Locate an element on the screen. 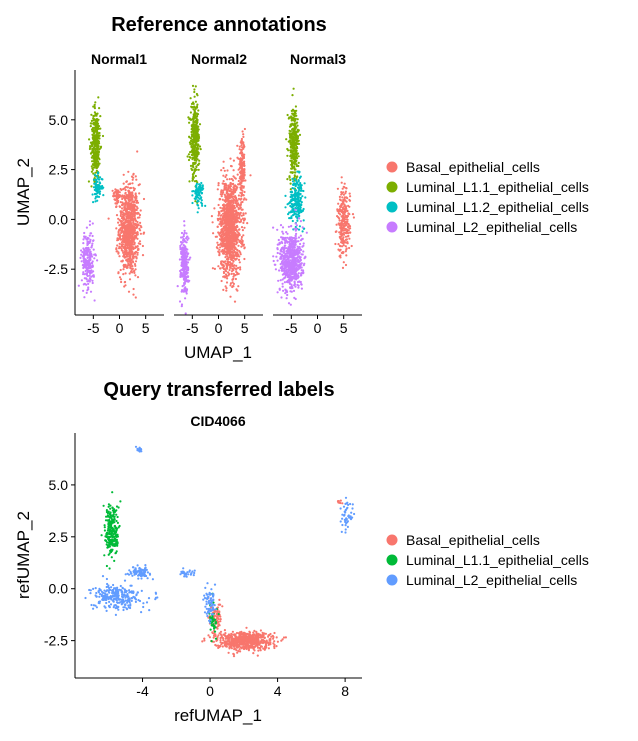 The width and height of the screenshot is (638, 741). x-tick-label: -5 is located at coordinates (93, 328).